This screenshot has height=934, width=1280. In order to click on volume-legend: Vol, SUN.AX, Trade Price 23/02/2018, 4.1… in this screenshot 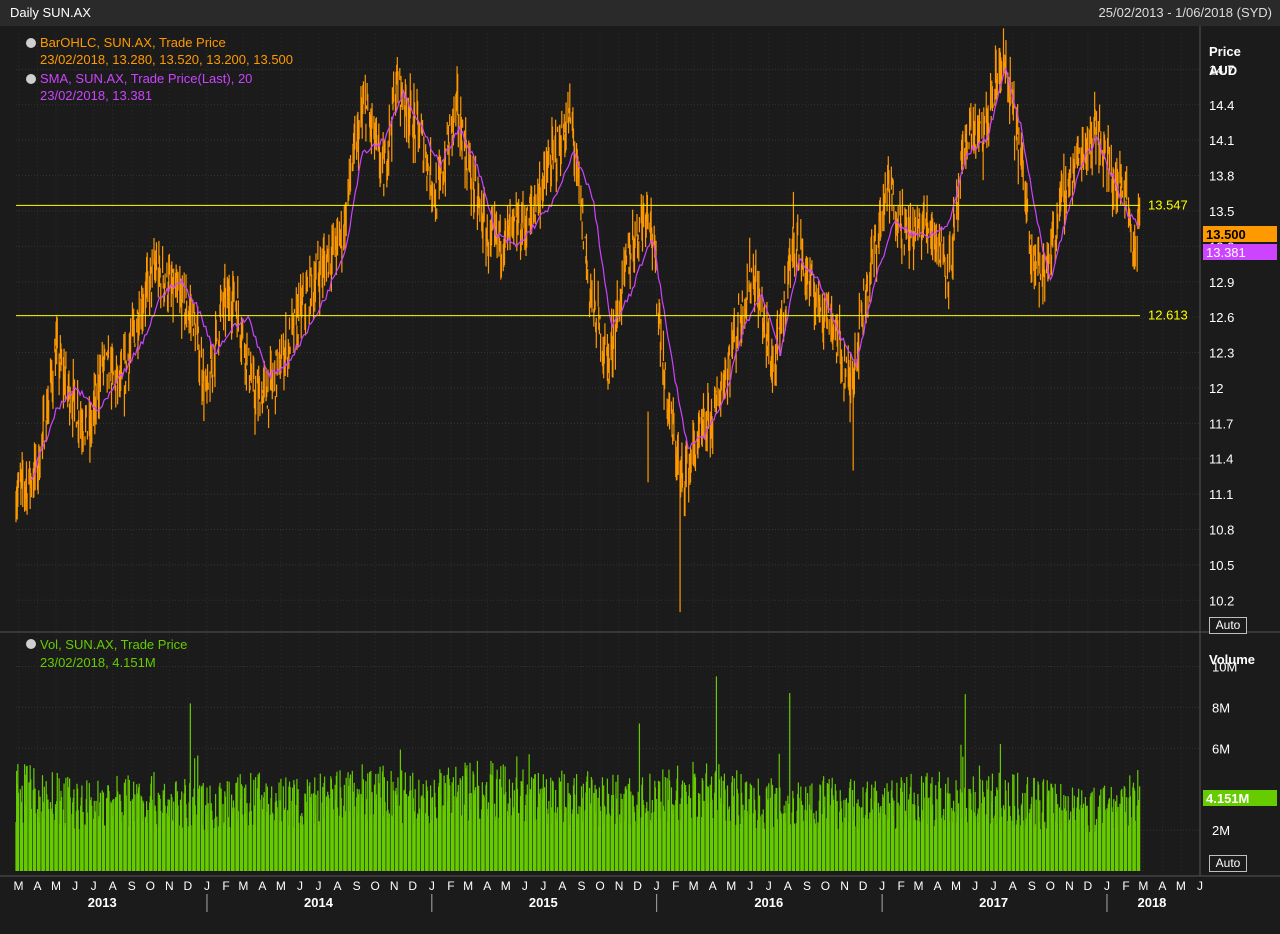, I will do `click(106, 653)`.